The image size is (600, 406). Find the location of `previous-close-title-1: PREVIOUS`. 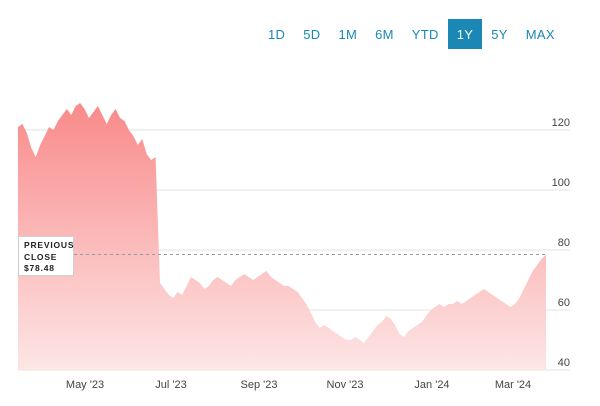

previous-close-title-1: PREVIOUS is located at coordinates (49, 245).